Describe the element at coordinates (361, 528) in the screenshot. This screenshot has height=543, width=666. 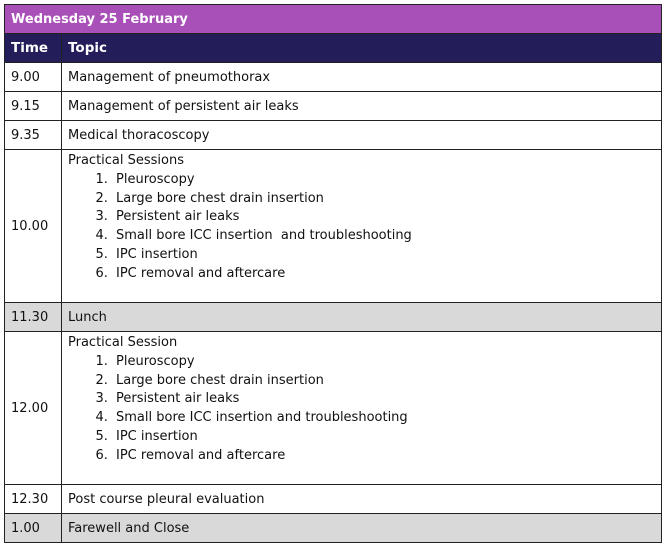
I see `topic-cell: Farewell and Close` at that location.